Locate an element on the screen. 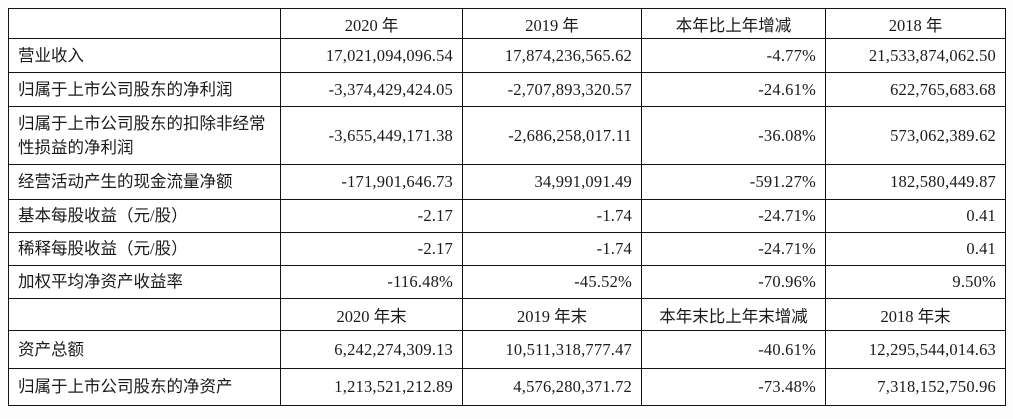  value-cell: -2,707,893,320.57 is located at coordinates (552, 89).